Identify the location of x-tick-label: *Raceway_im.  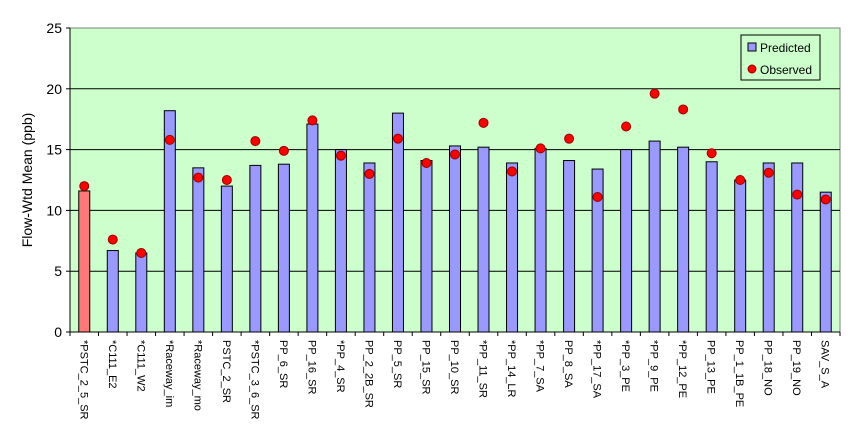
(169, 373).